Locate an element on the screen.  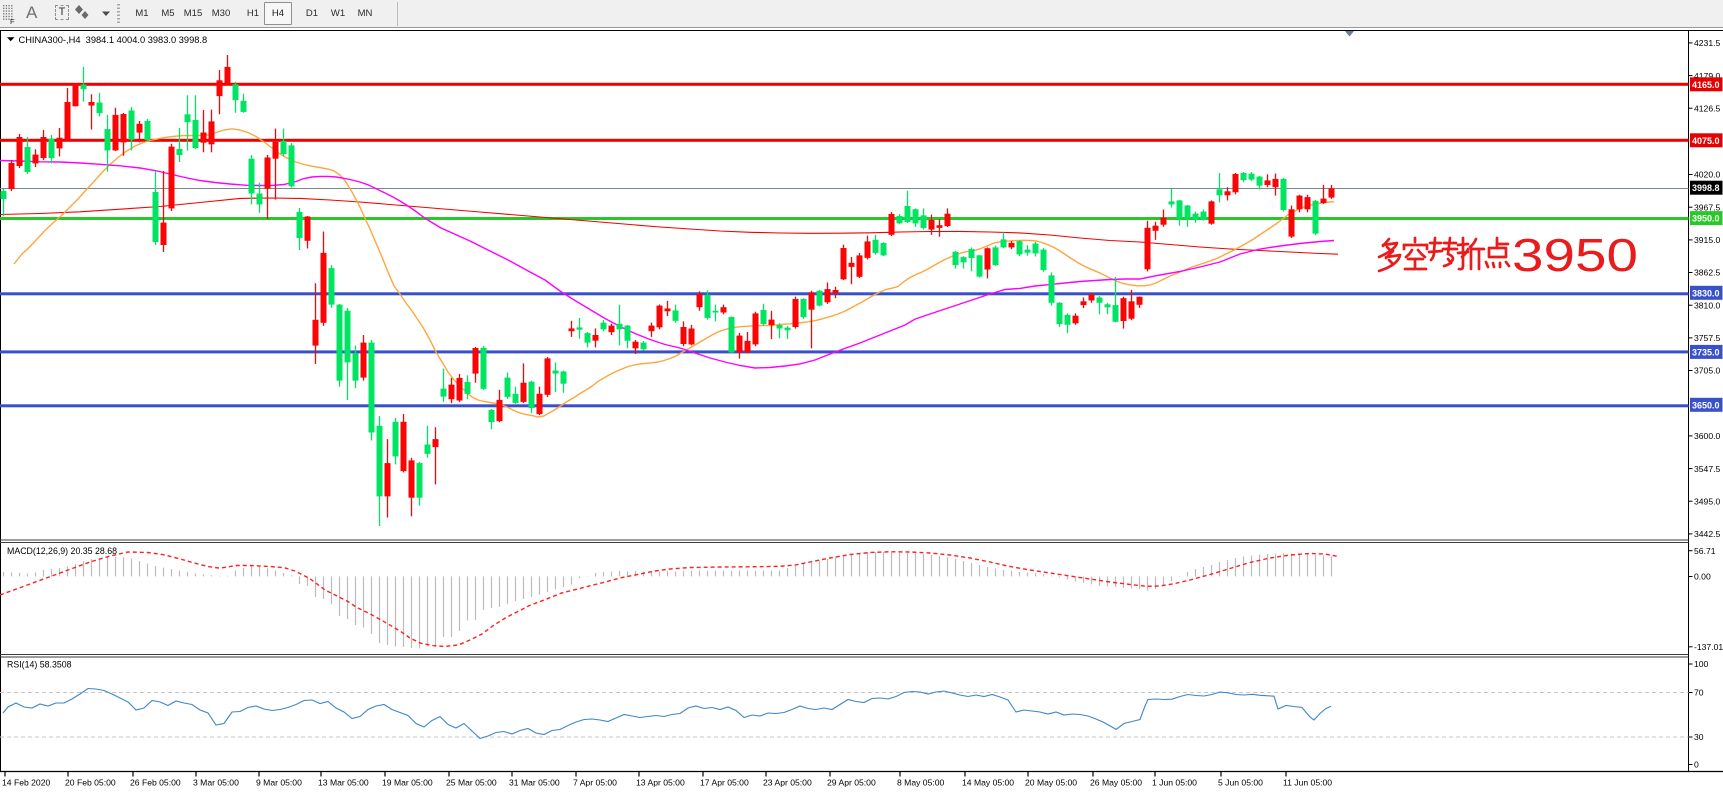
svg-text: 0.00 is located at coordinates (1702, 577).